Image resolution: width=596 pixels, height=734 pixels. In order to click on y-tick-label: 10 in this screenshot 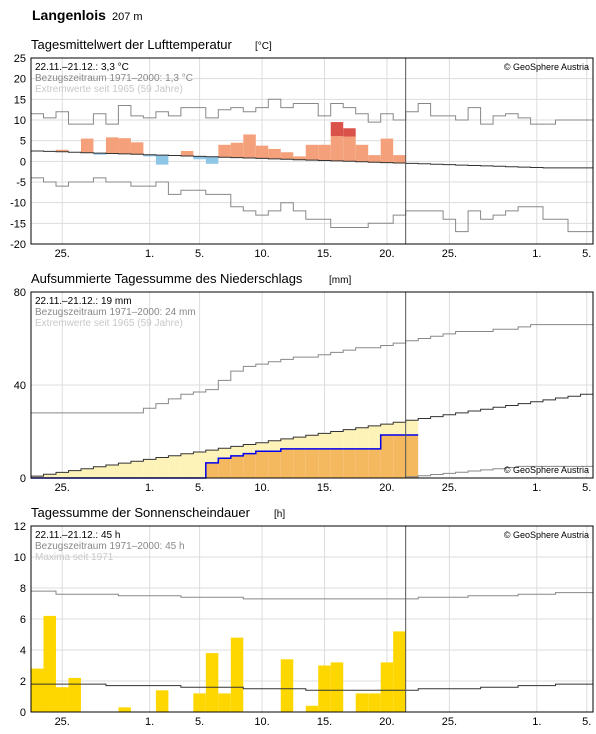, I will do `click(20, 121)`.